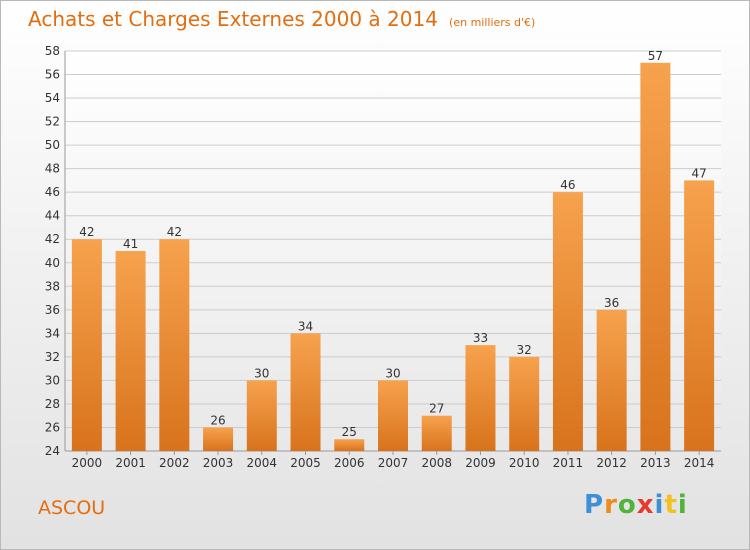 This screenshot has width=750, height=550. Describe the element at coordinates (567, 185) in the screenshot. I see `data-label-2011: 46` at that location.